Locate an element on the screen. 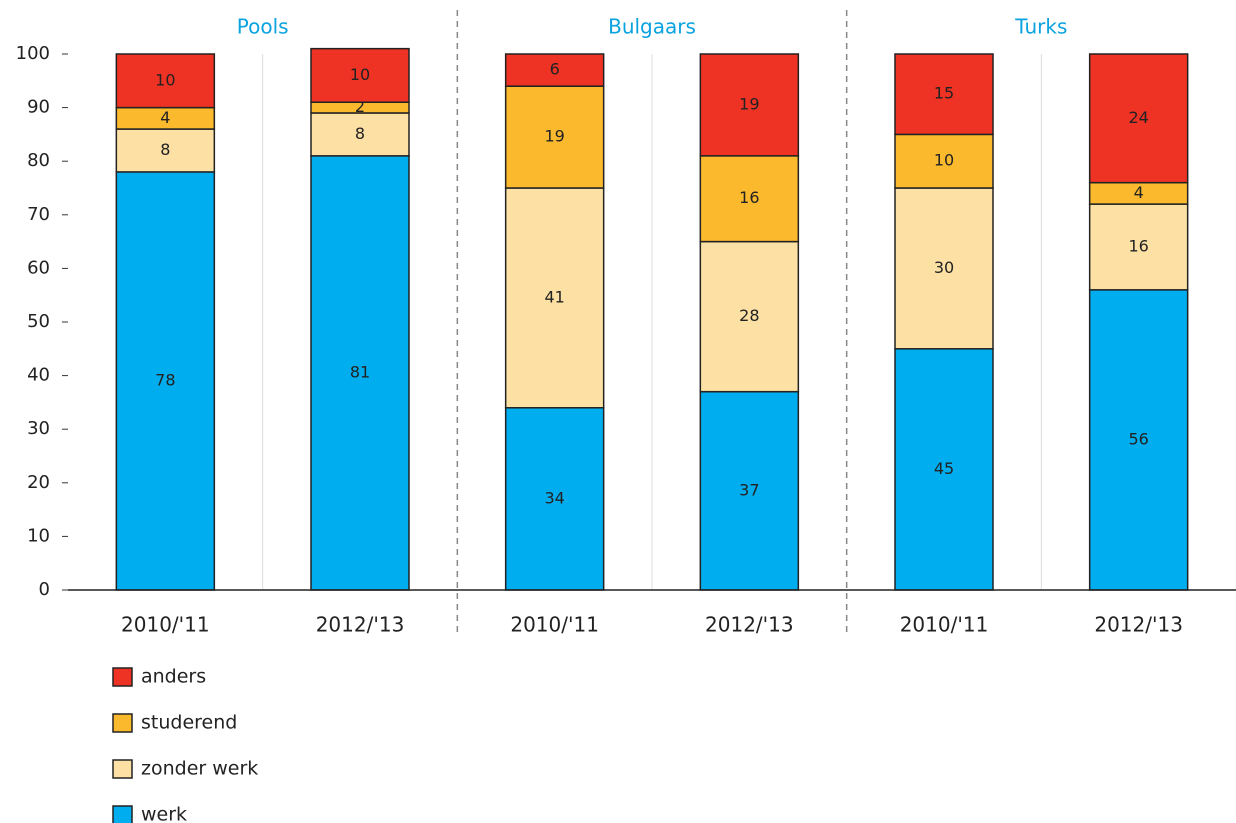 This screenshot has width=1236, height=823. y-tick-label: 30 is located at coordinates (38, 428).